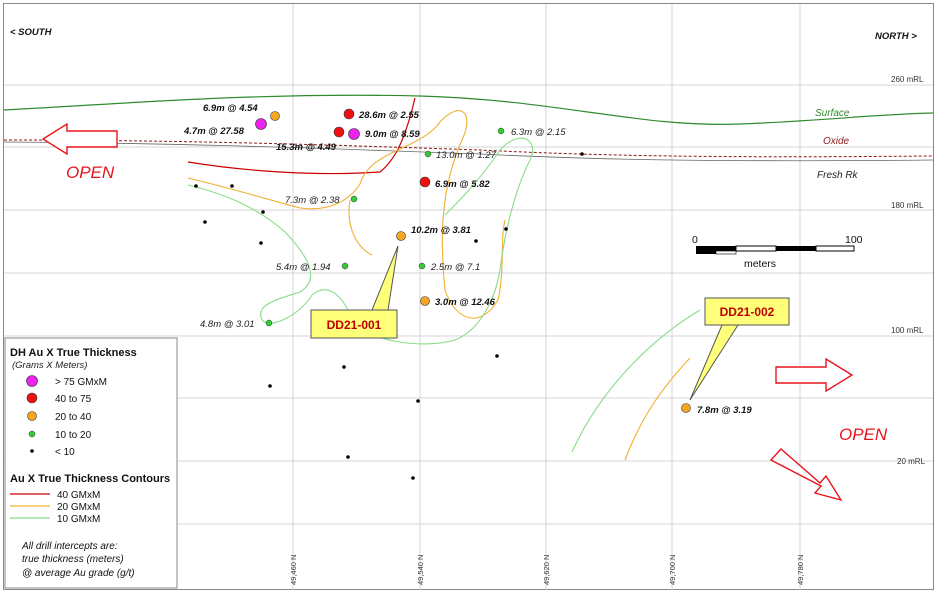 This screenshot has height=594, width=938. I want to click on surface-label: Surface, so click(832, 113).